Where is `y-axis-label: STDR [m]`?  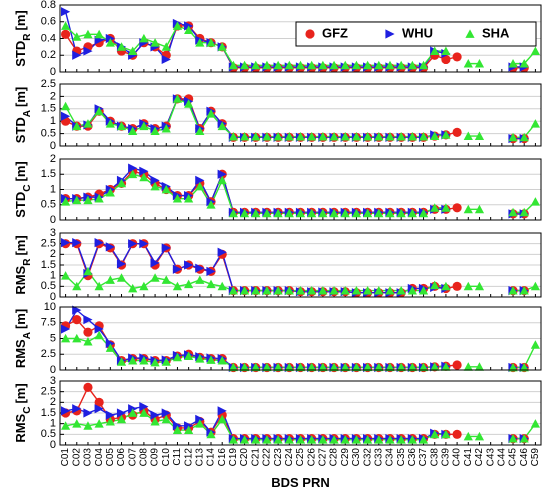 y-axis-label: STDR [m] is located at coordinates (23, 38).